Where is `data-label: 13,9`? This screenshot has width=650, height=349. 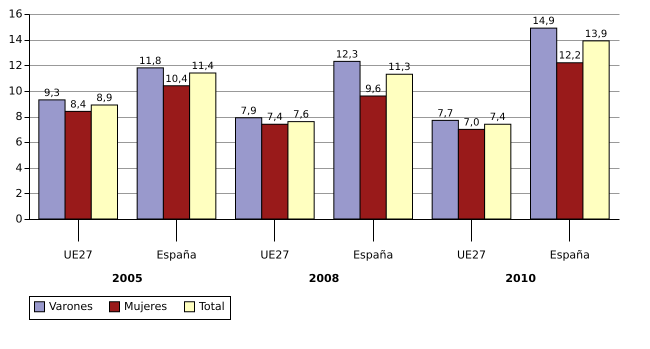
data-label: 13,9 is located at coordinates (596, 34).